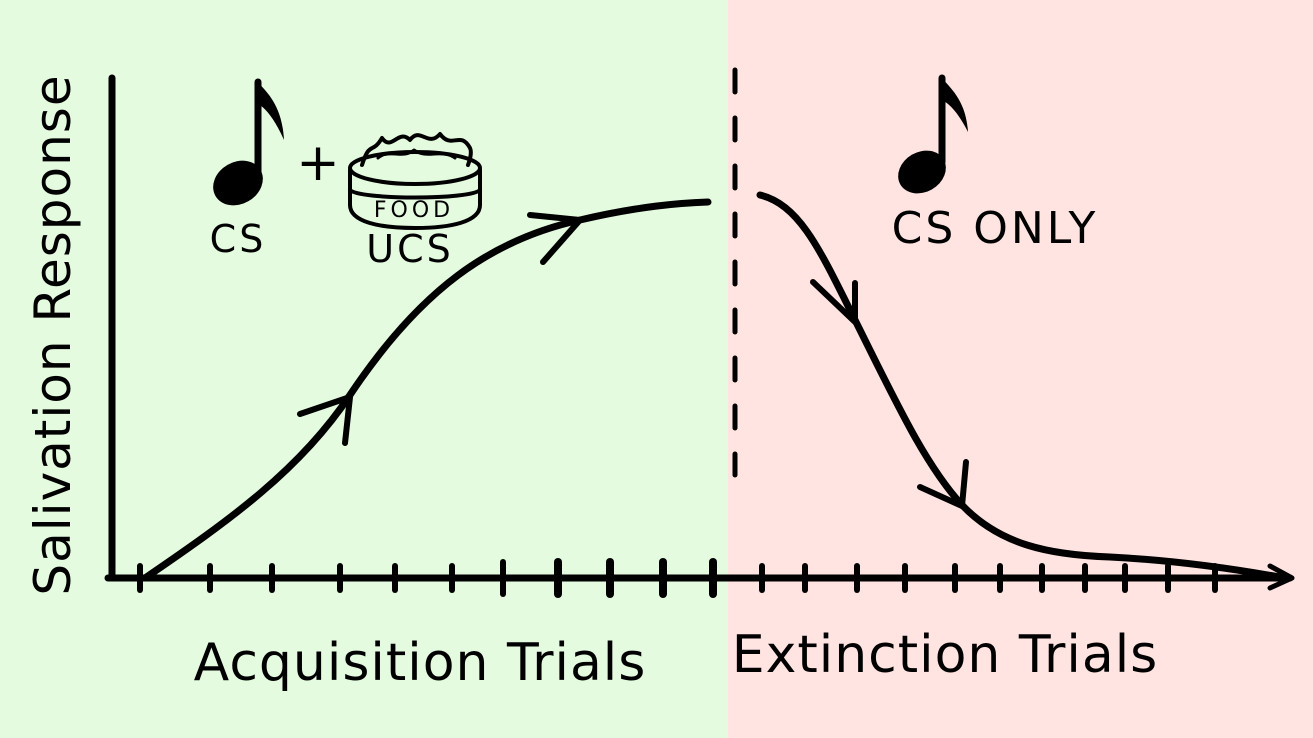 This screenshot has height=738, width=1313. Describe the element at coordinates (420, 663) in the screenshot. I see `acquisition-trials-label: Acquisition Trials` at that location.